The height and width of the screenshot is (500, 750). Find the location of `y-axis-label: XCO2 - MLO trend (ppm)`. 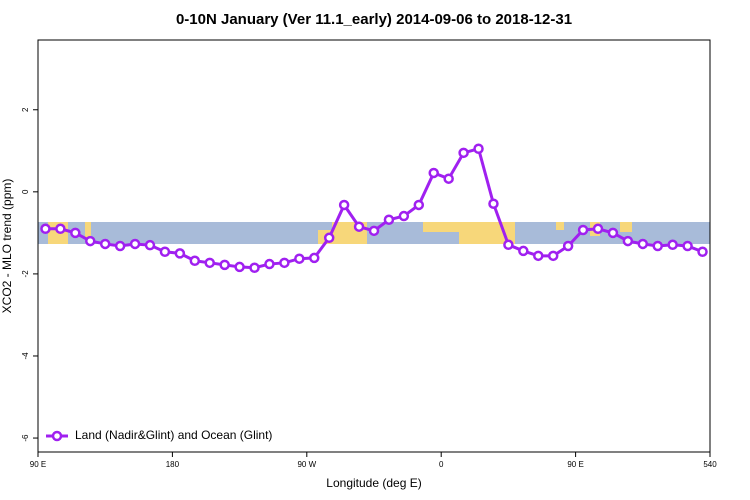

y-axis-label: XCO2 - MLO trend (ppm) is located at coordinates (7, 246).